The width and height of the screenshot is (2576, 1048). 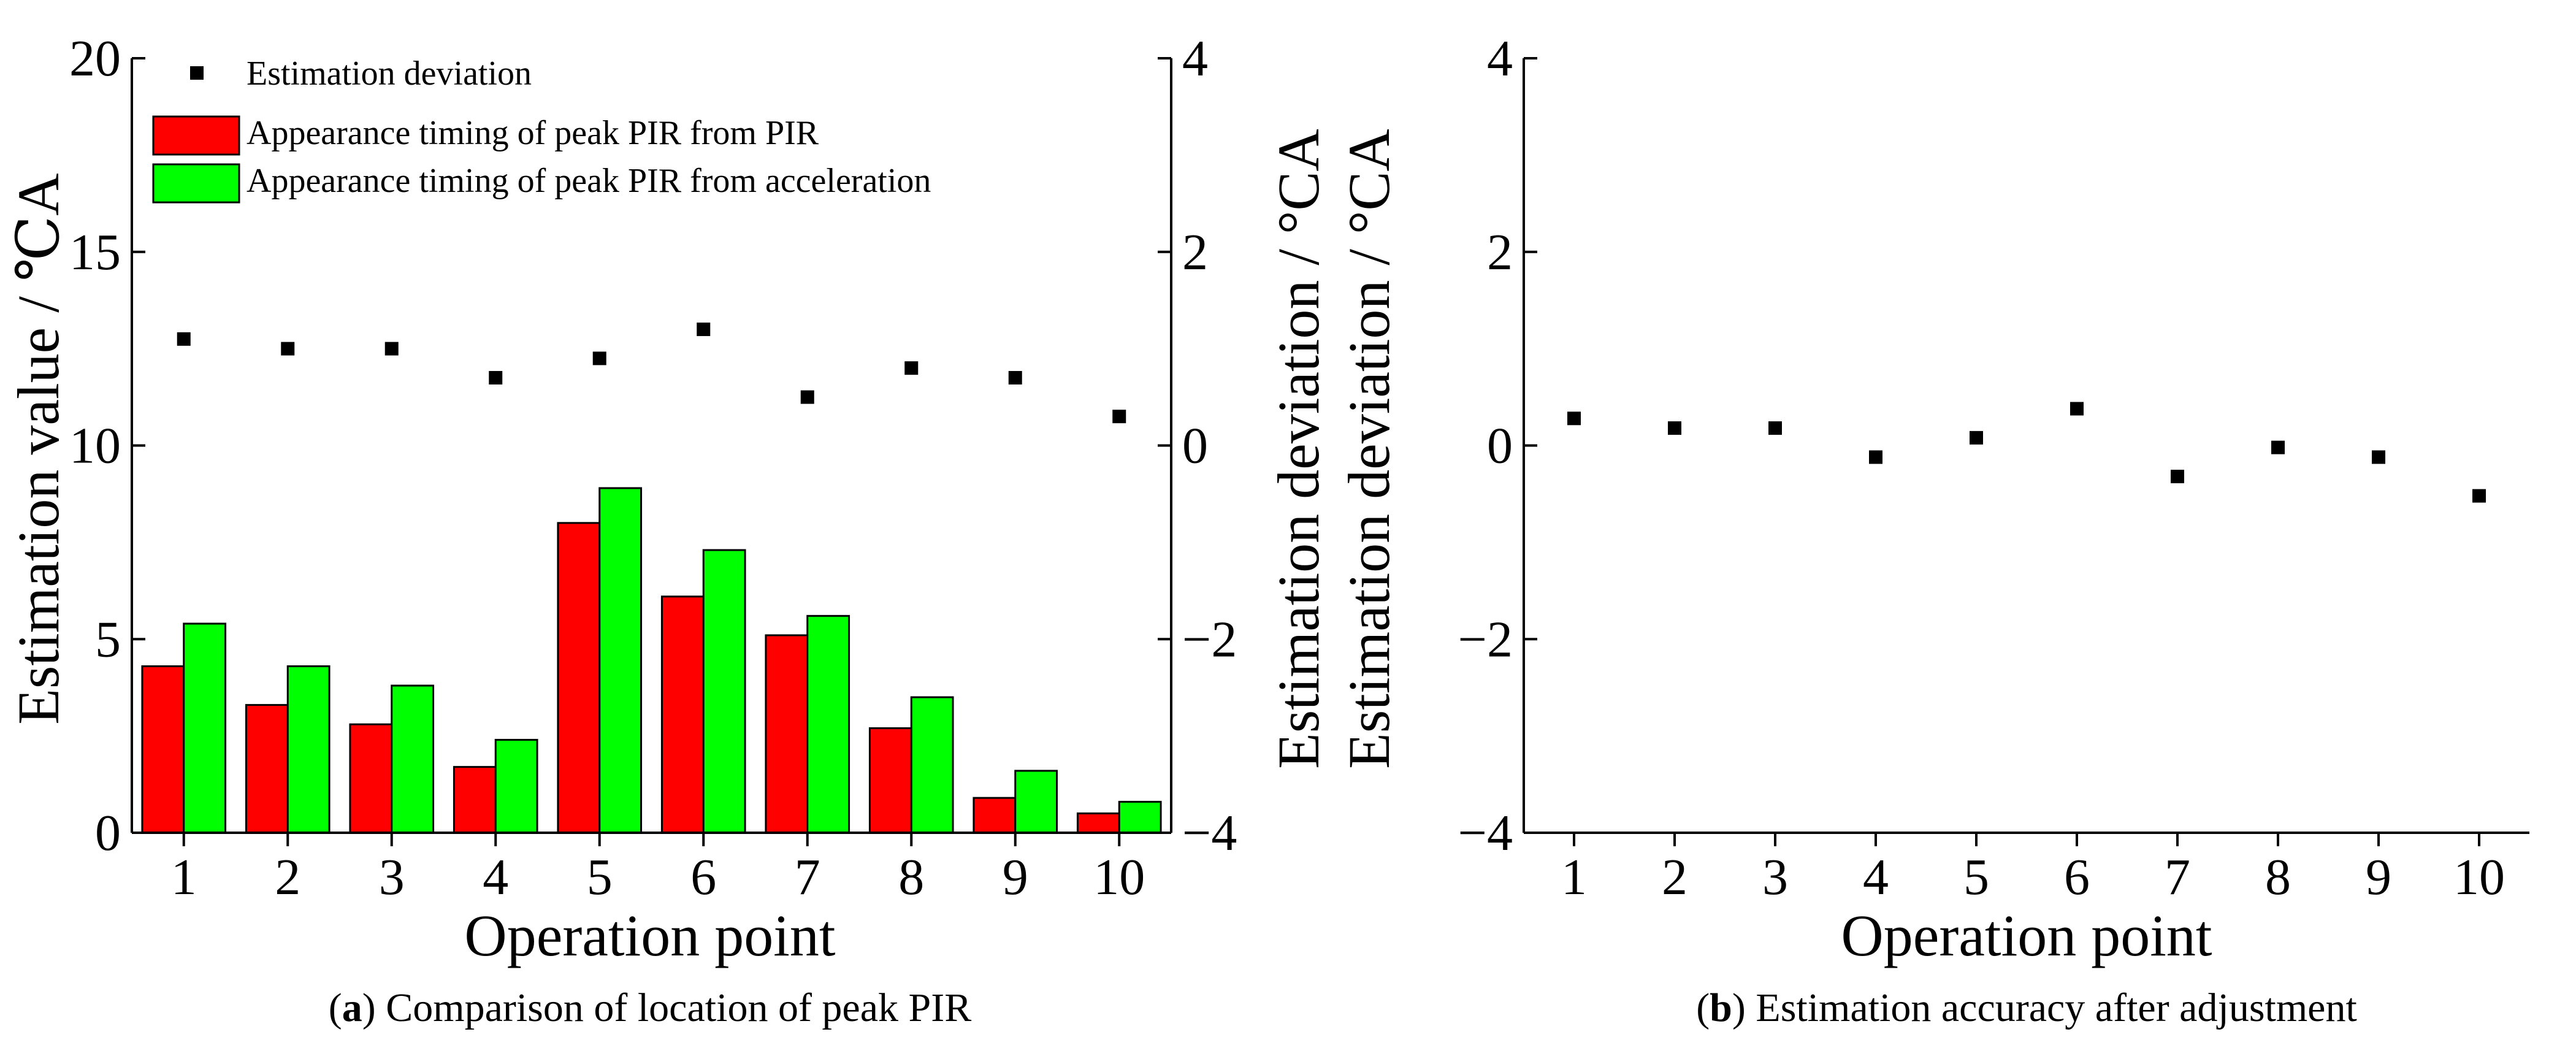 What do you see at coordinates (495, 877) in the screenshot?
I see `panel-a-x-tick-label-4: 4` at bounding box center [495, 877].